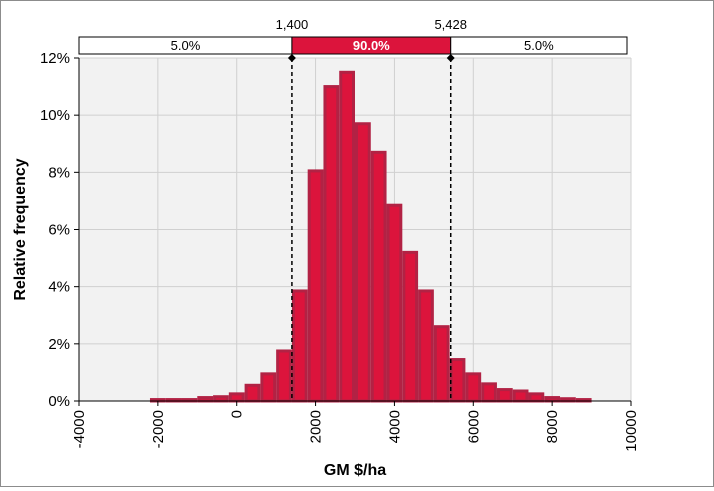 This screenshot has width=714, height=491. I want to click on percentile-segment, so click(539, 45).